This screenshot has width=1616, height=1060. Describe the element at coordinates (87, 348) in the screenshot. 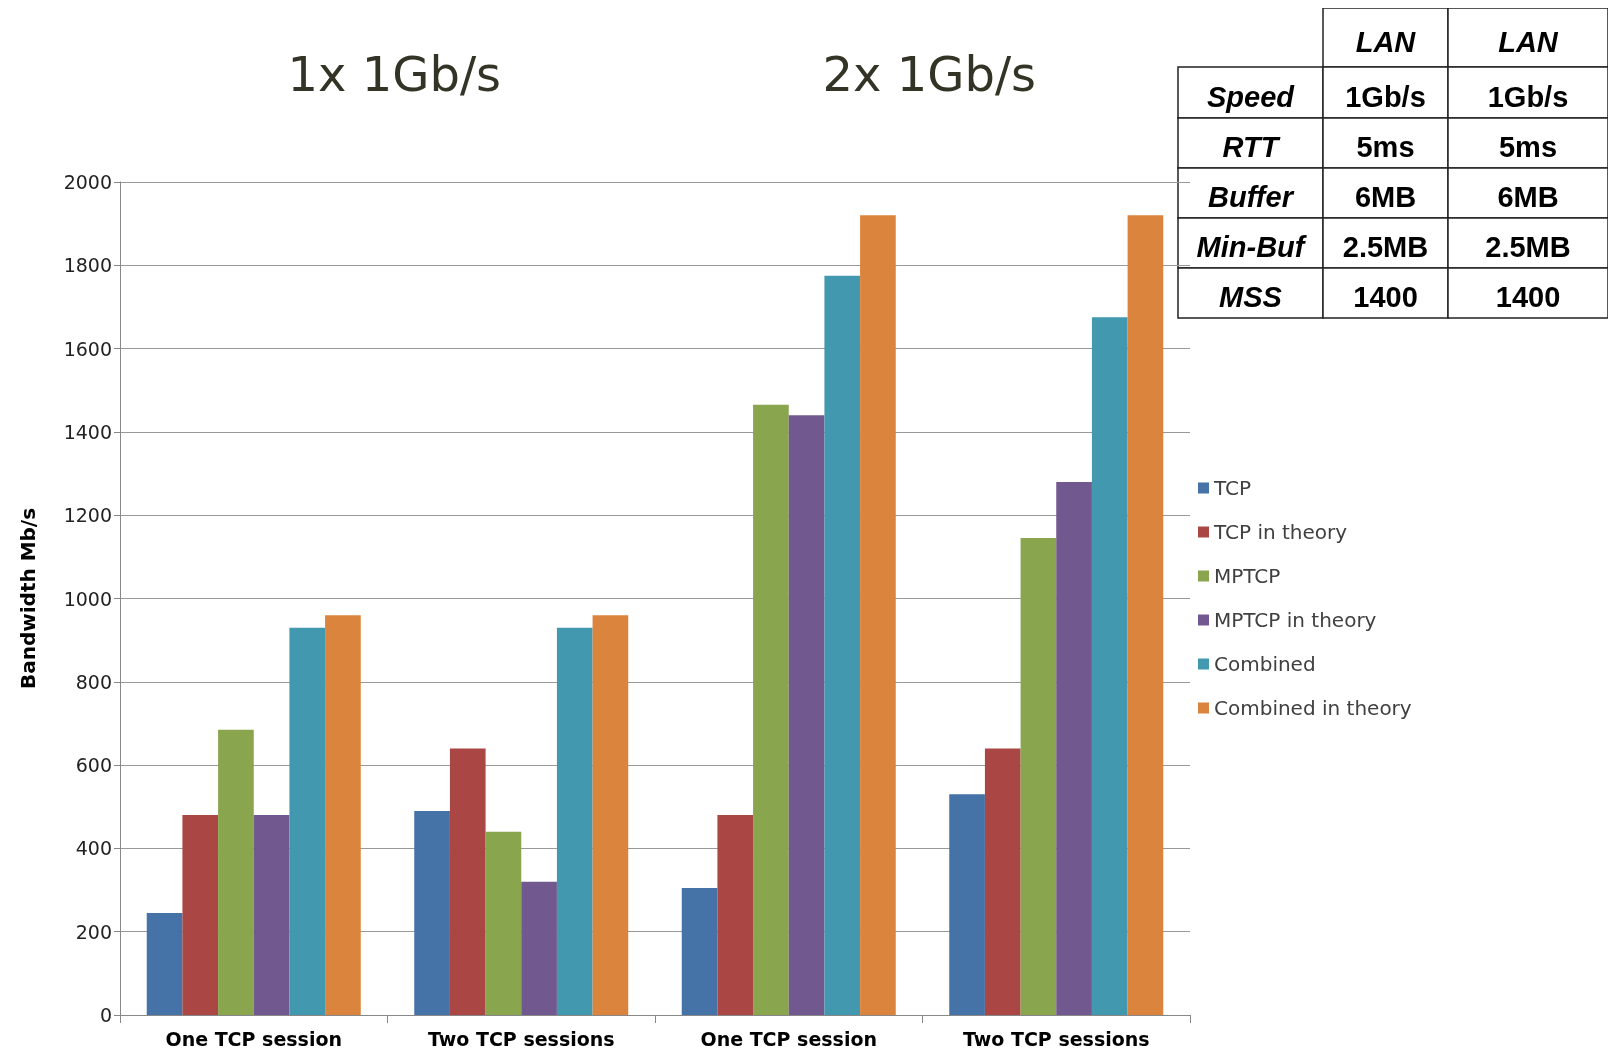

I see `y-tick-label: 1600` at that location.